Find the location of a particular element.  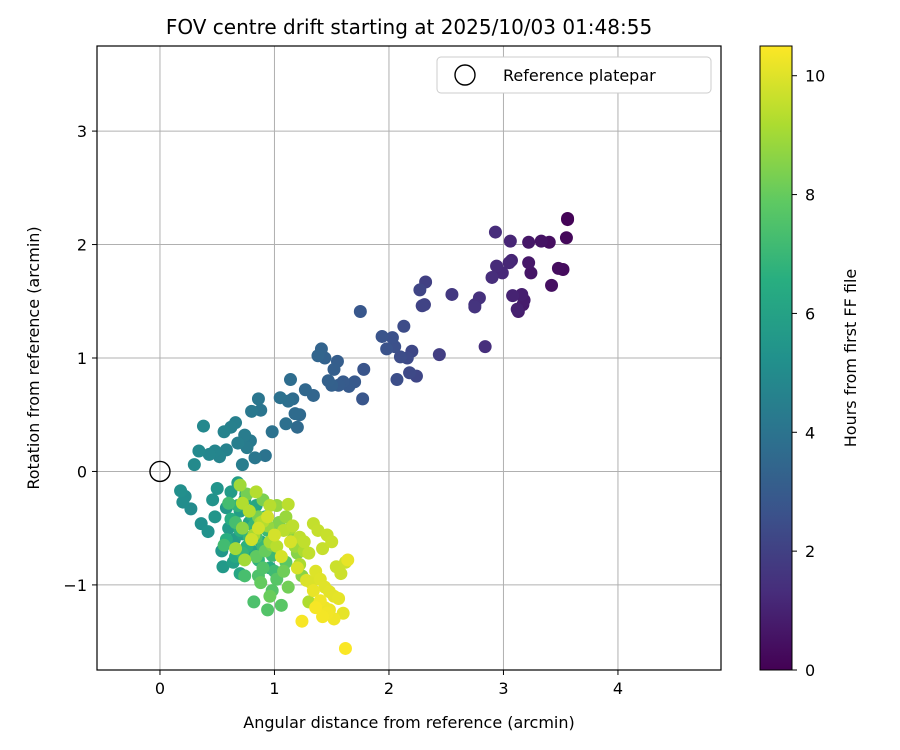

y-tick-label: 3 is located at coordinates (82, 131).